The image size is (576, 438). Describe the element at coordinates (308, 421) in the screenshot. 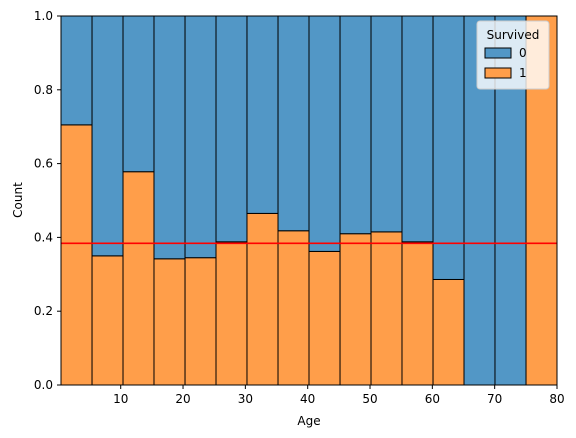

I see `x-axis-label: Age` at that location.